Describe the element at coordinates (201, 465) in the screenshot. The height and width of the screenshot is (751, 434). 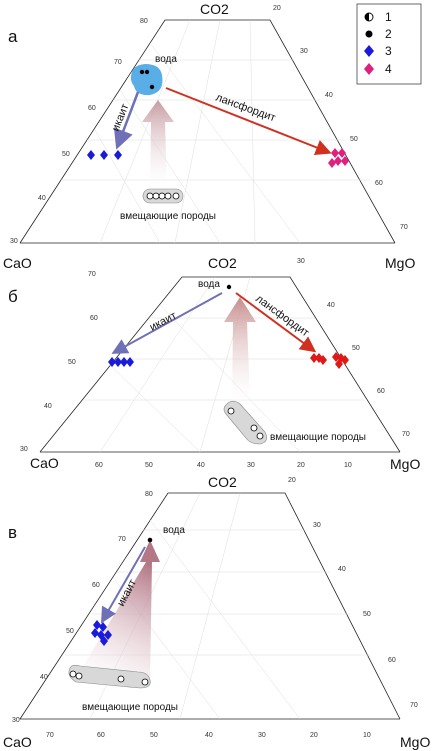
I see `bottom-tick: 40` at that location.